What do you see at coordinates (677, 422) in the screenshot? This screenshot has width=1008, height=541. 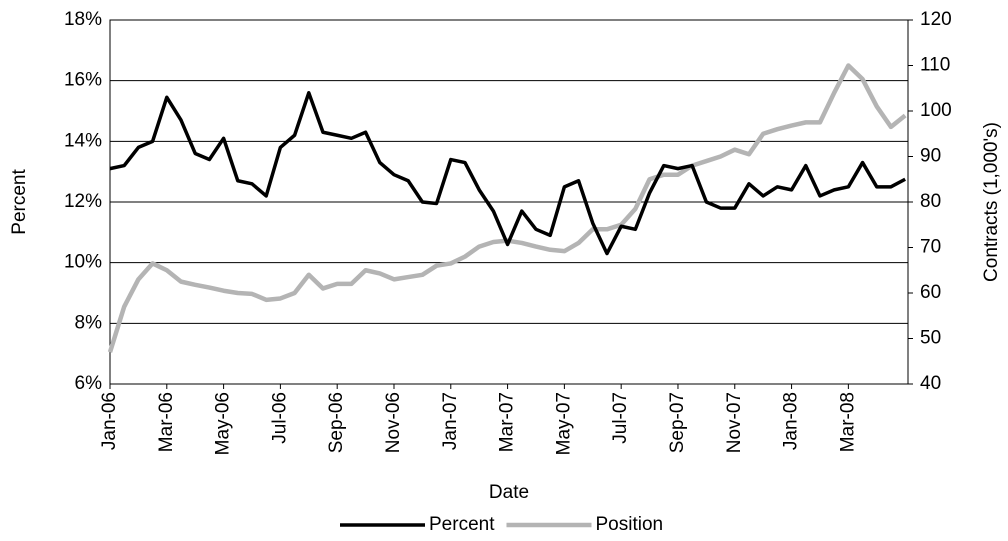 I see `x-tick-label: Sep-07` at bounding box center [677, 422].